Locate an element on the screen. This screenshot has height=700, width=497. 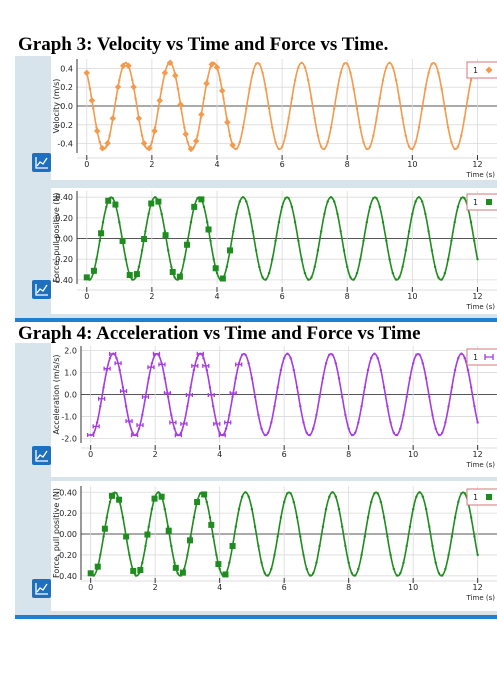
x-tick-label: 8 is located at coordinates (347, 164).